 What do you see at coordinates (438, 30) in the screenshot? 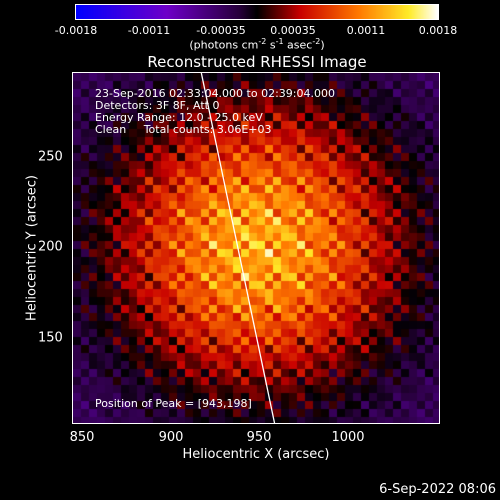
I see `colorbar-tick-label: 0.0018` at bounding box center [438, 30].